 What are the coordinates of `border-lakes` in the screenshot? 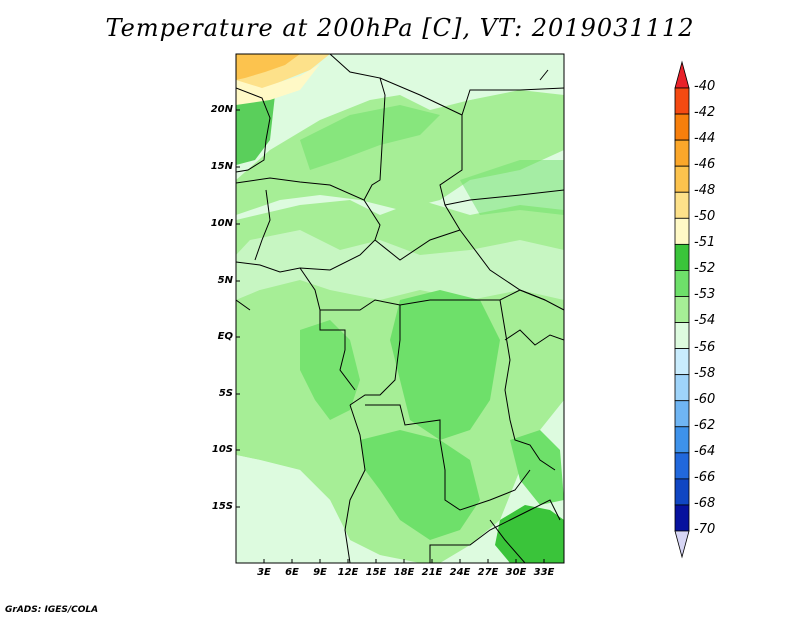 It's located at (534, 337).